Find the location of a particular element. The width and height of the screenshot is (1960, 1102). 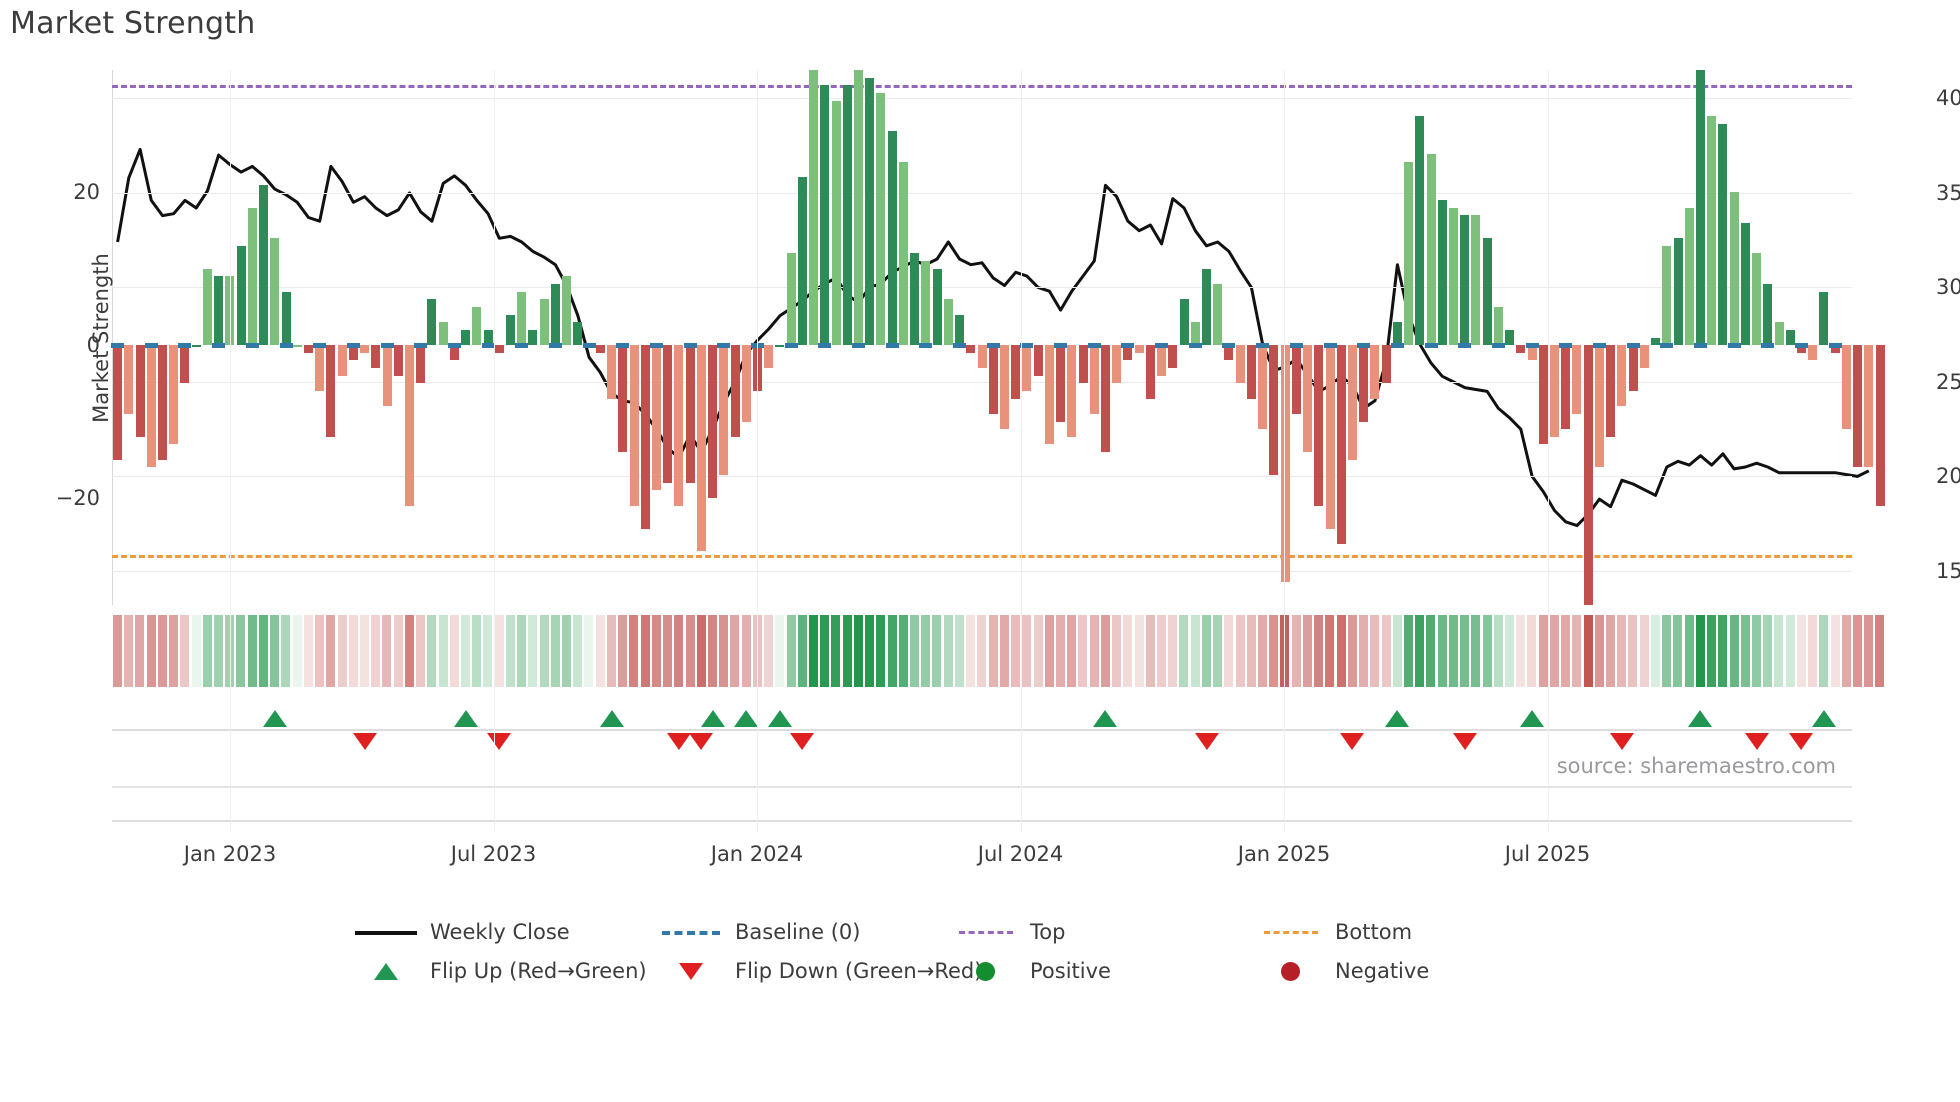

negative-dot-icon is located at coordinates (1291, 971).